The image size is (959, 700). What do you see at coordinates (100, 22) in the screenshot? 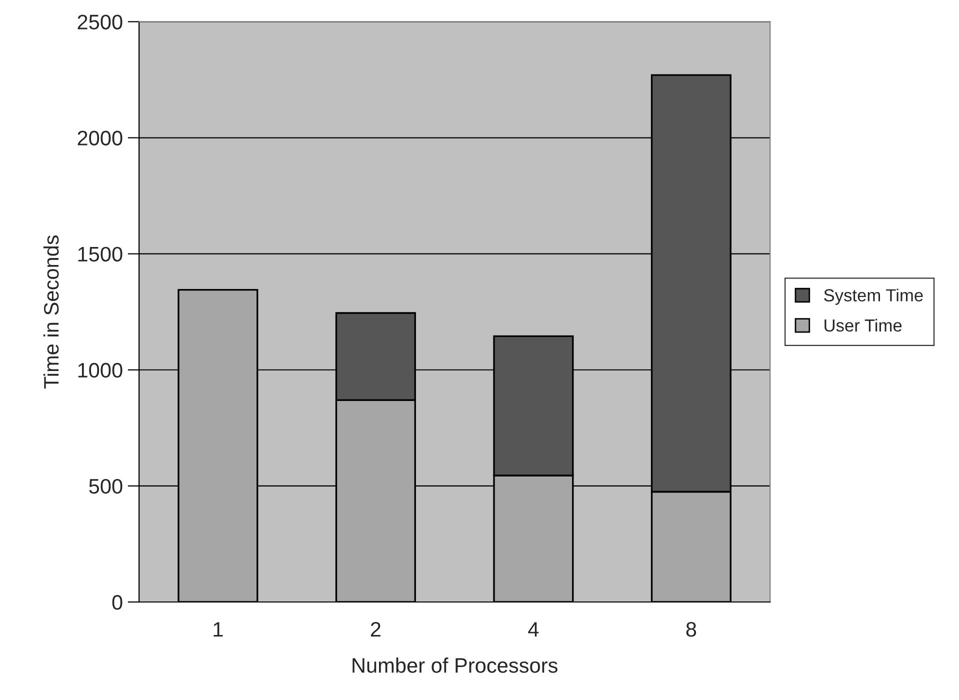
I see `y-tick-label: 2500` at bounding box center [100, 22].